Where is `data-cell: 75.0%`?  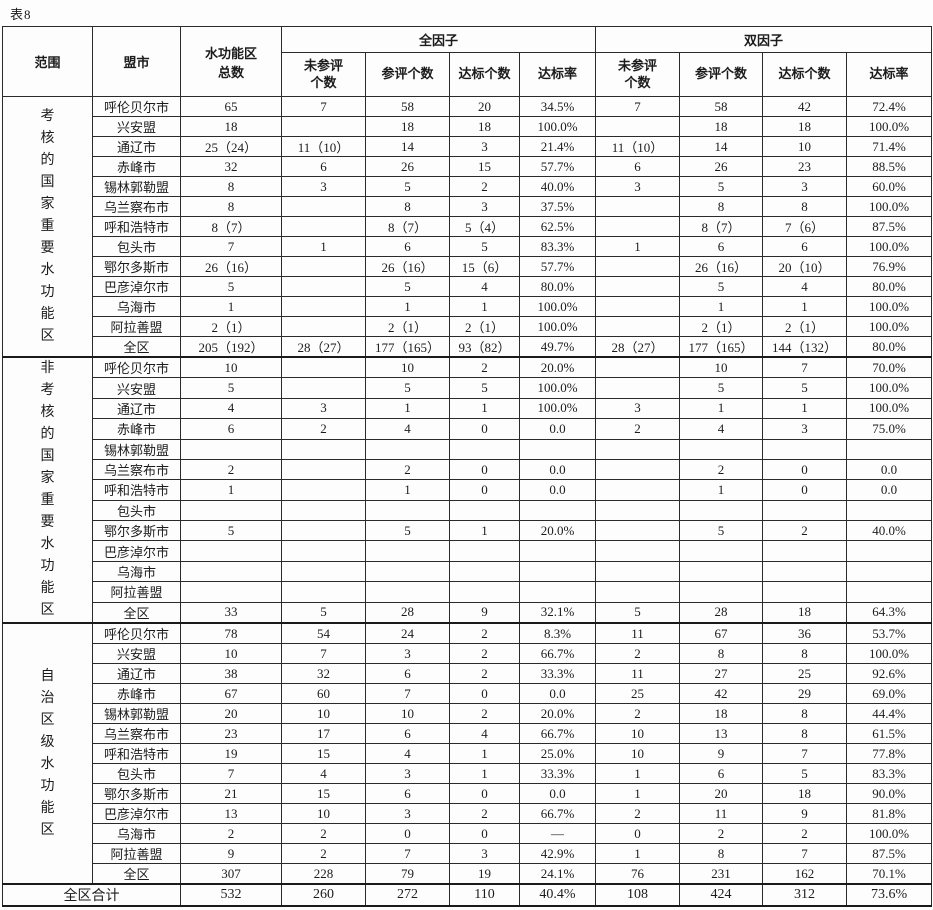
data-cell: 75.0% is located at coordinates (889, 429).